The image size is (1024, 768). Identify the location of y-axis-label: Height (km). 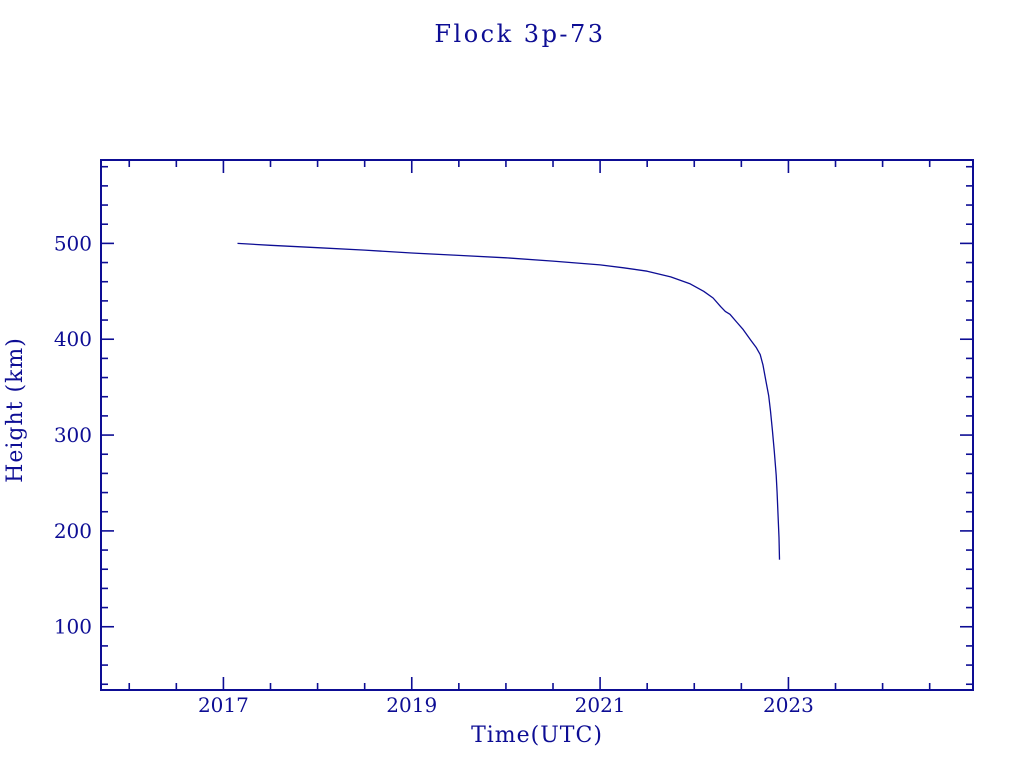
(15, 410).